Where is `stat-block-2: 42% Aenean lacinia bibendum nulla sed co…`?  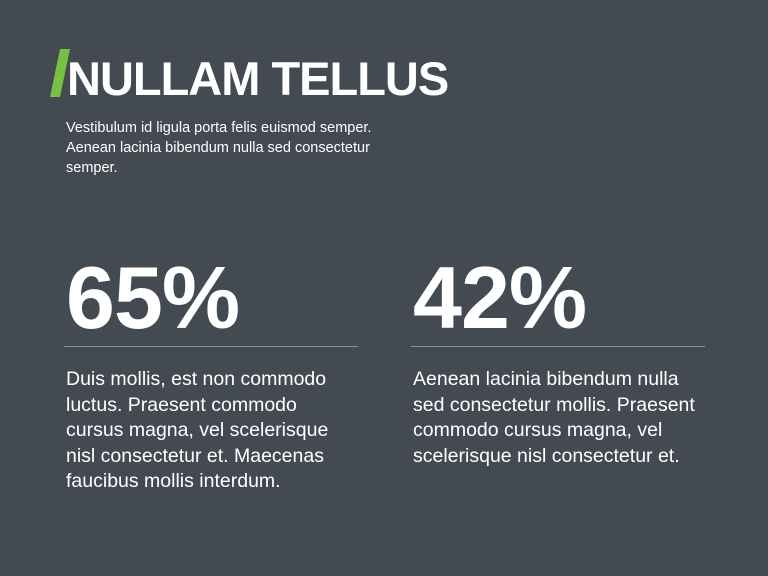 stat-block-2: 42% Aenean lacinia bibendum nulla sed co… is located at coordinates (558, 359).